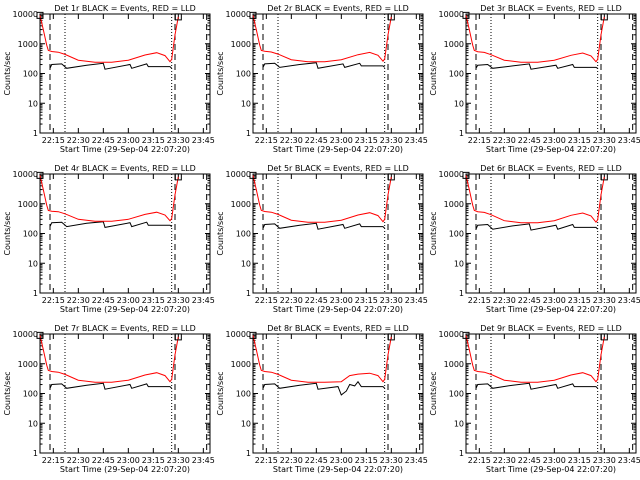  Describe the element at coordinates (125, 328) in the screenshot. I see `chart-title: Det 7r BLACK = Events, RED = LLD` at that location.